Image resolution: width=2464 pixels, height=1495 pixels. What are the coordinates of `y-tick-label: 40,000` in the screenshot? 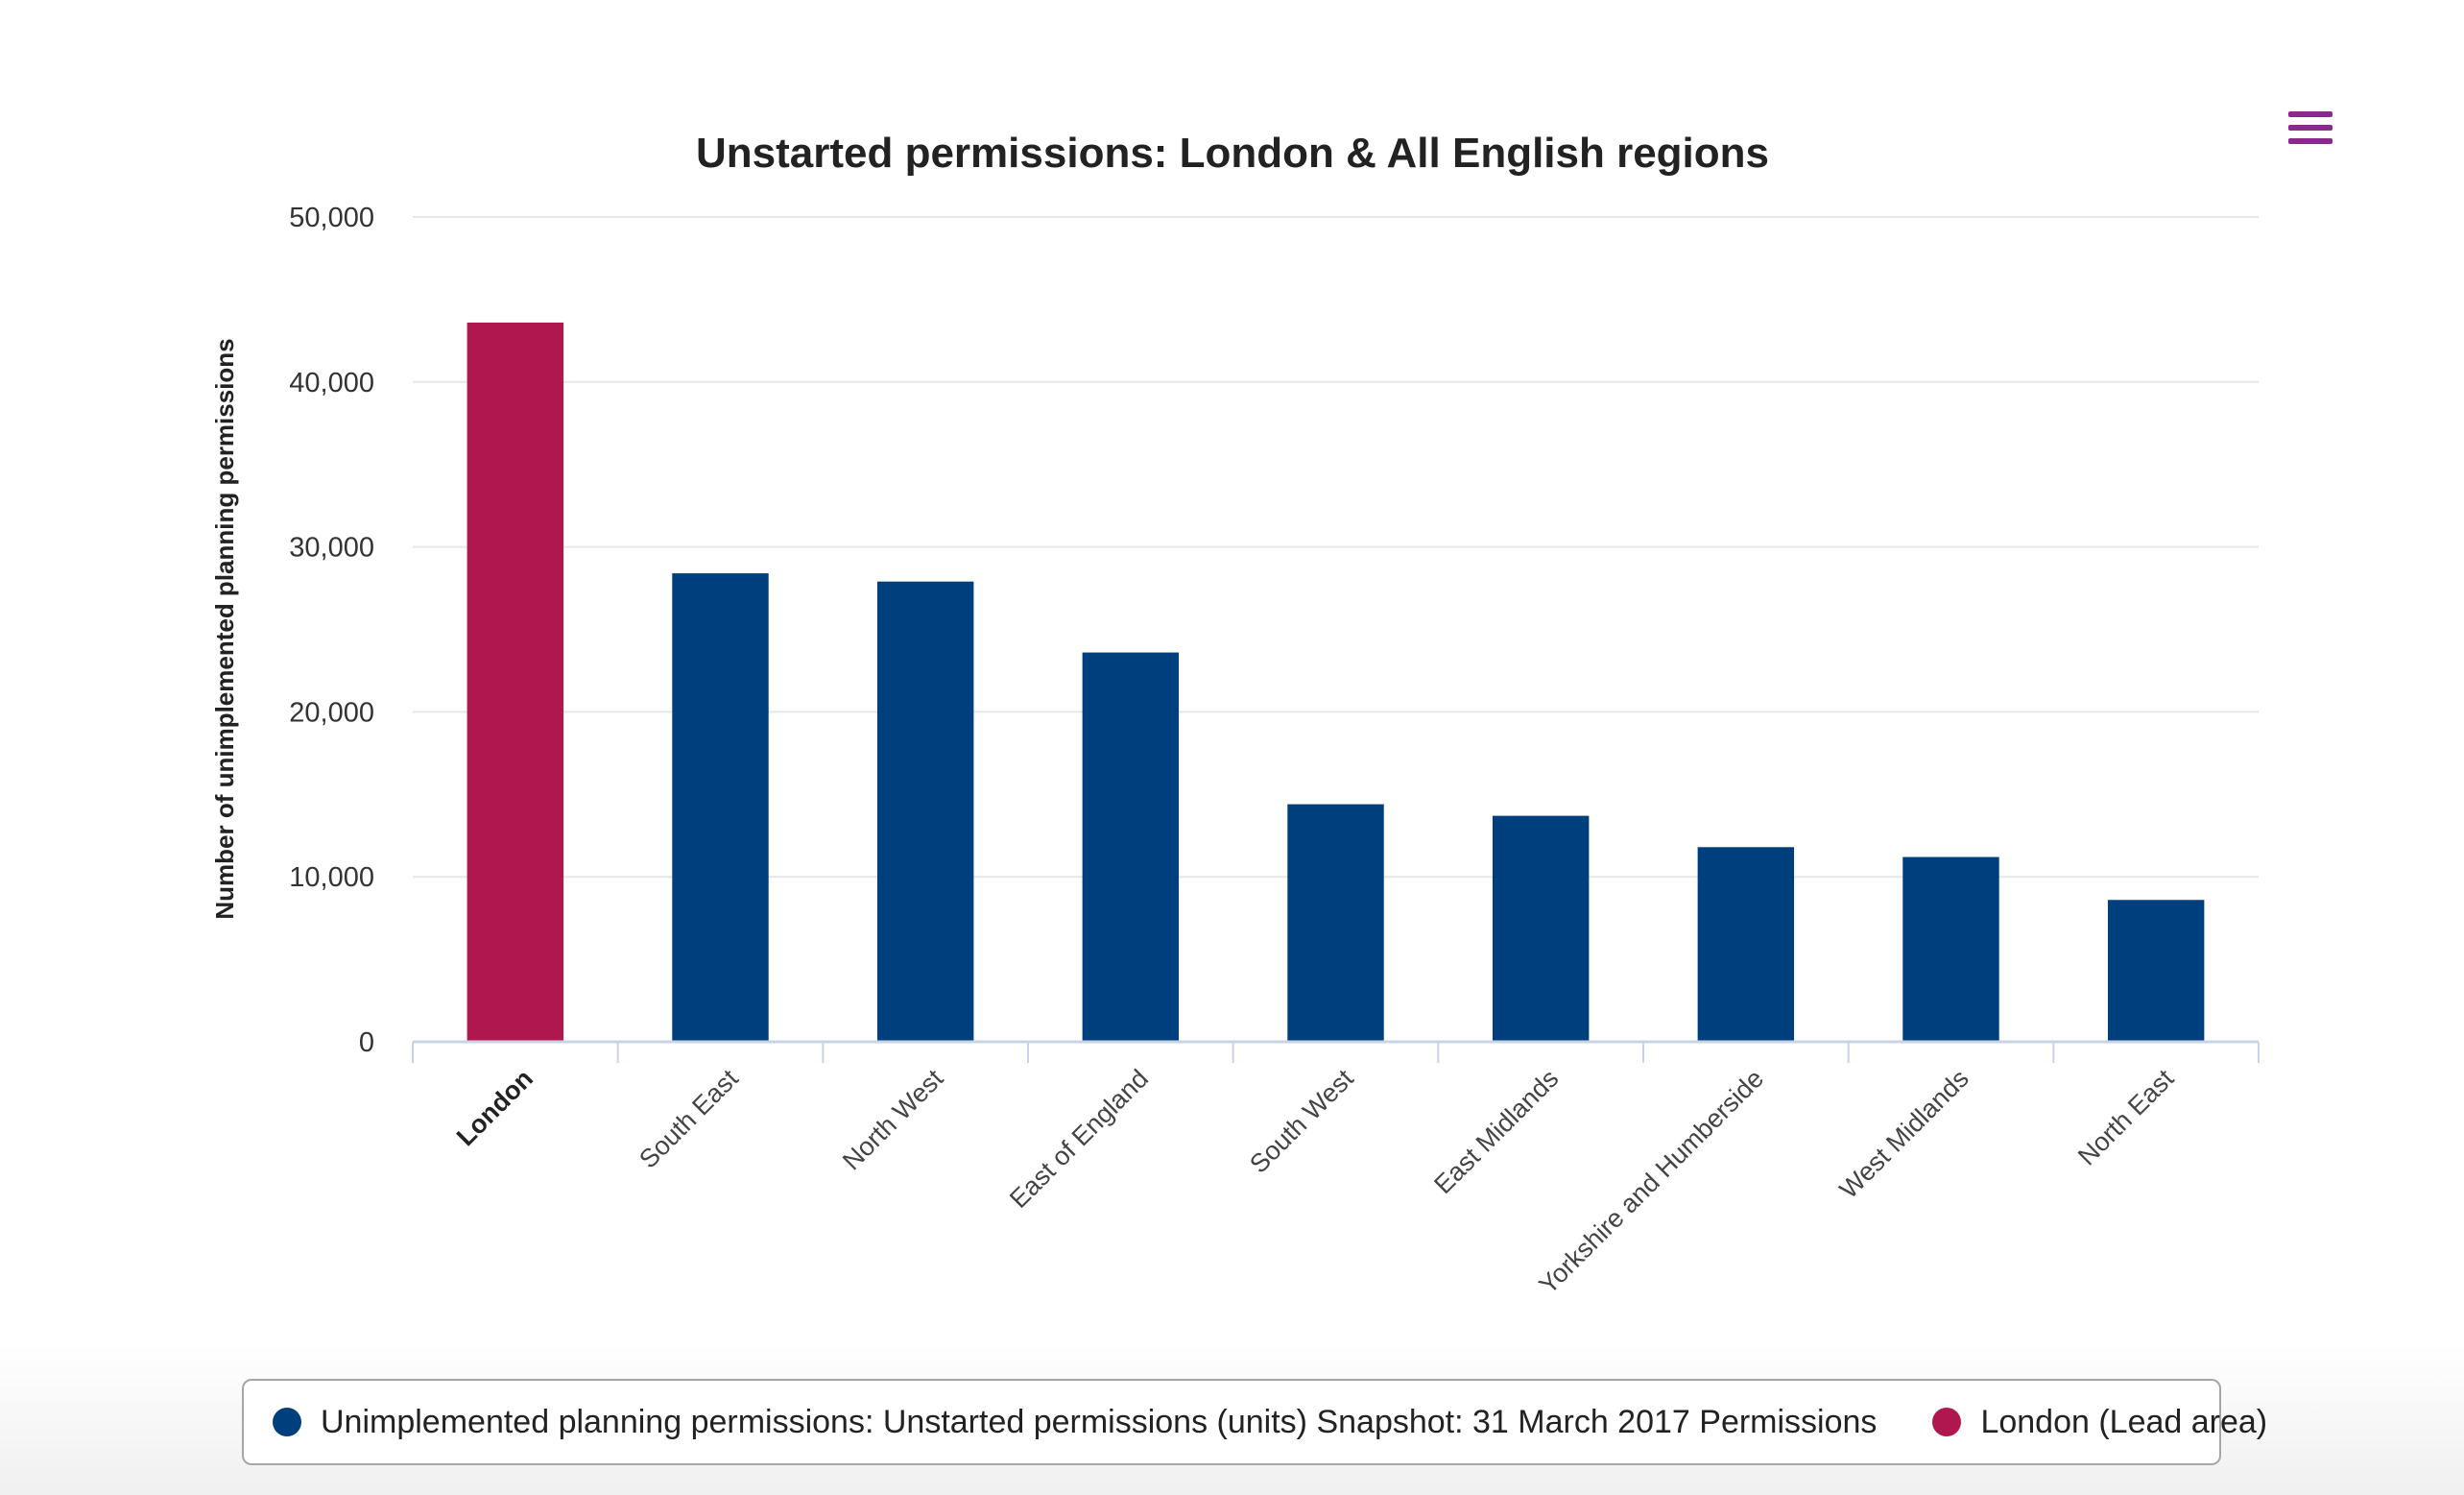 It's located at (331, 383).